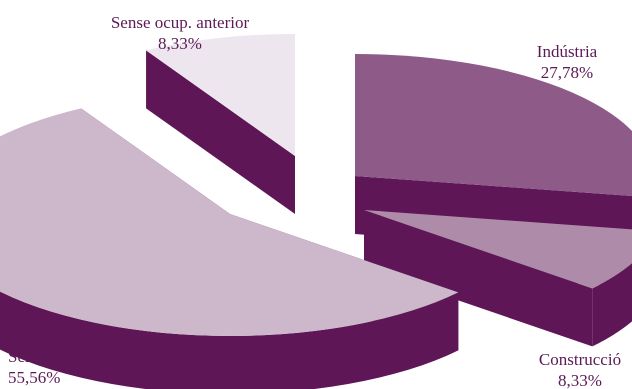 This screenshot has height=389, width=632. I want to click on label-industria-value: 27,78%, so click(567, 72).